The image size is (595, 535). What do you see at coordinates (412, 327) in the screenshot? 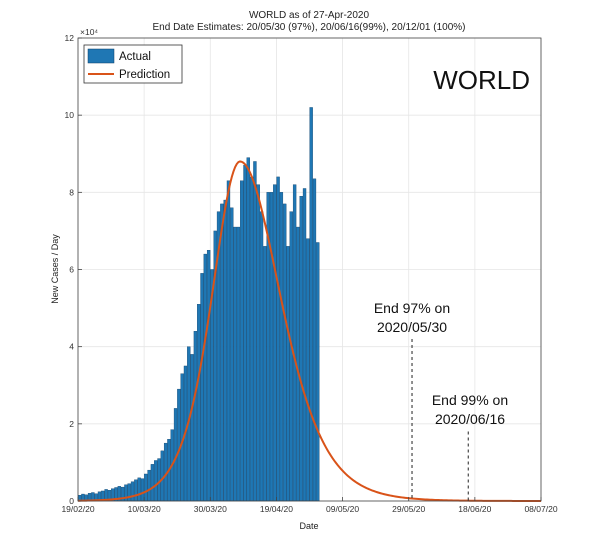
I see `annotation-97-line2: 2020/05/30` at bounding box center [412, 327].